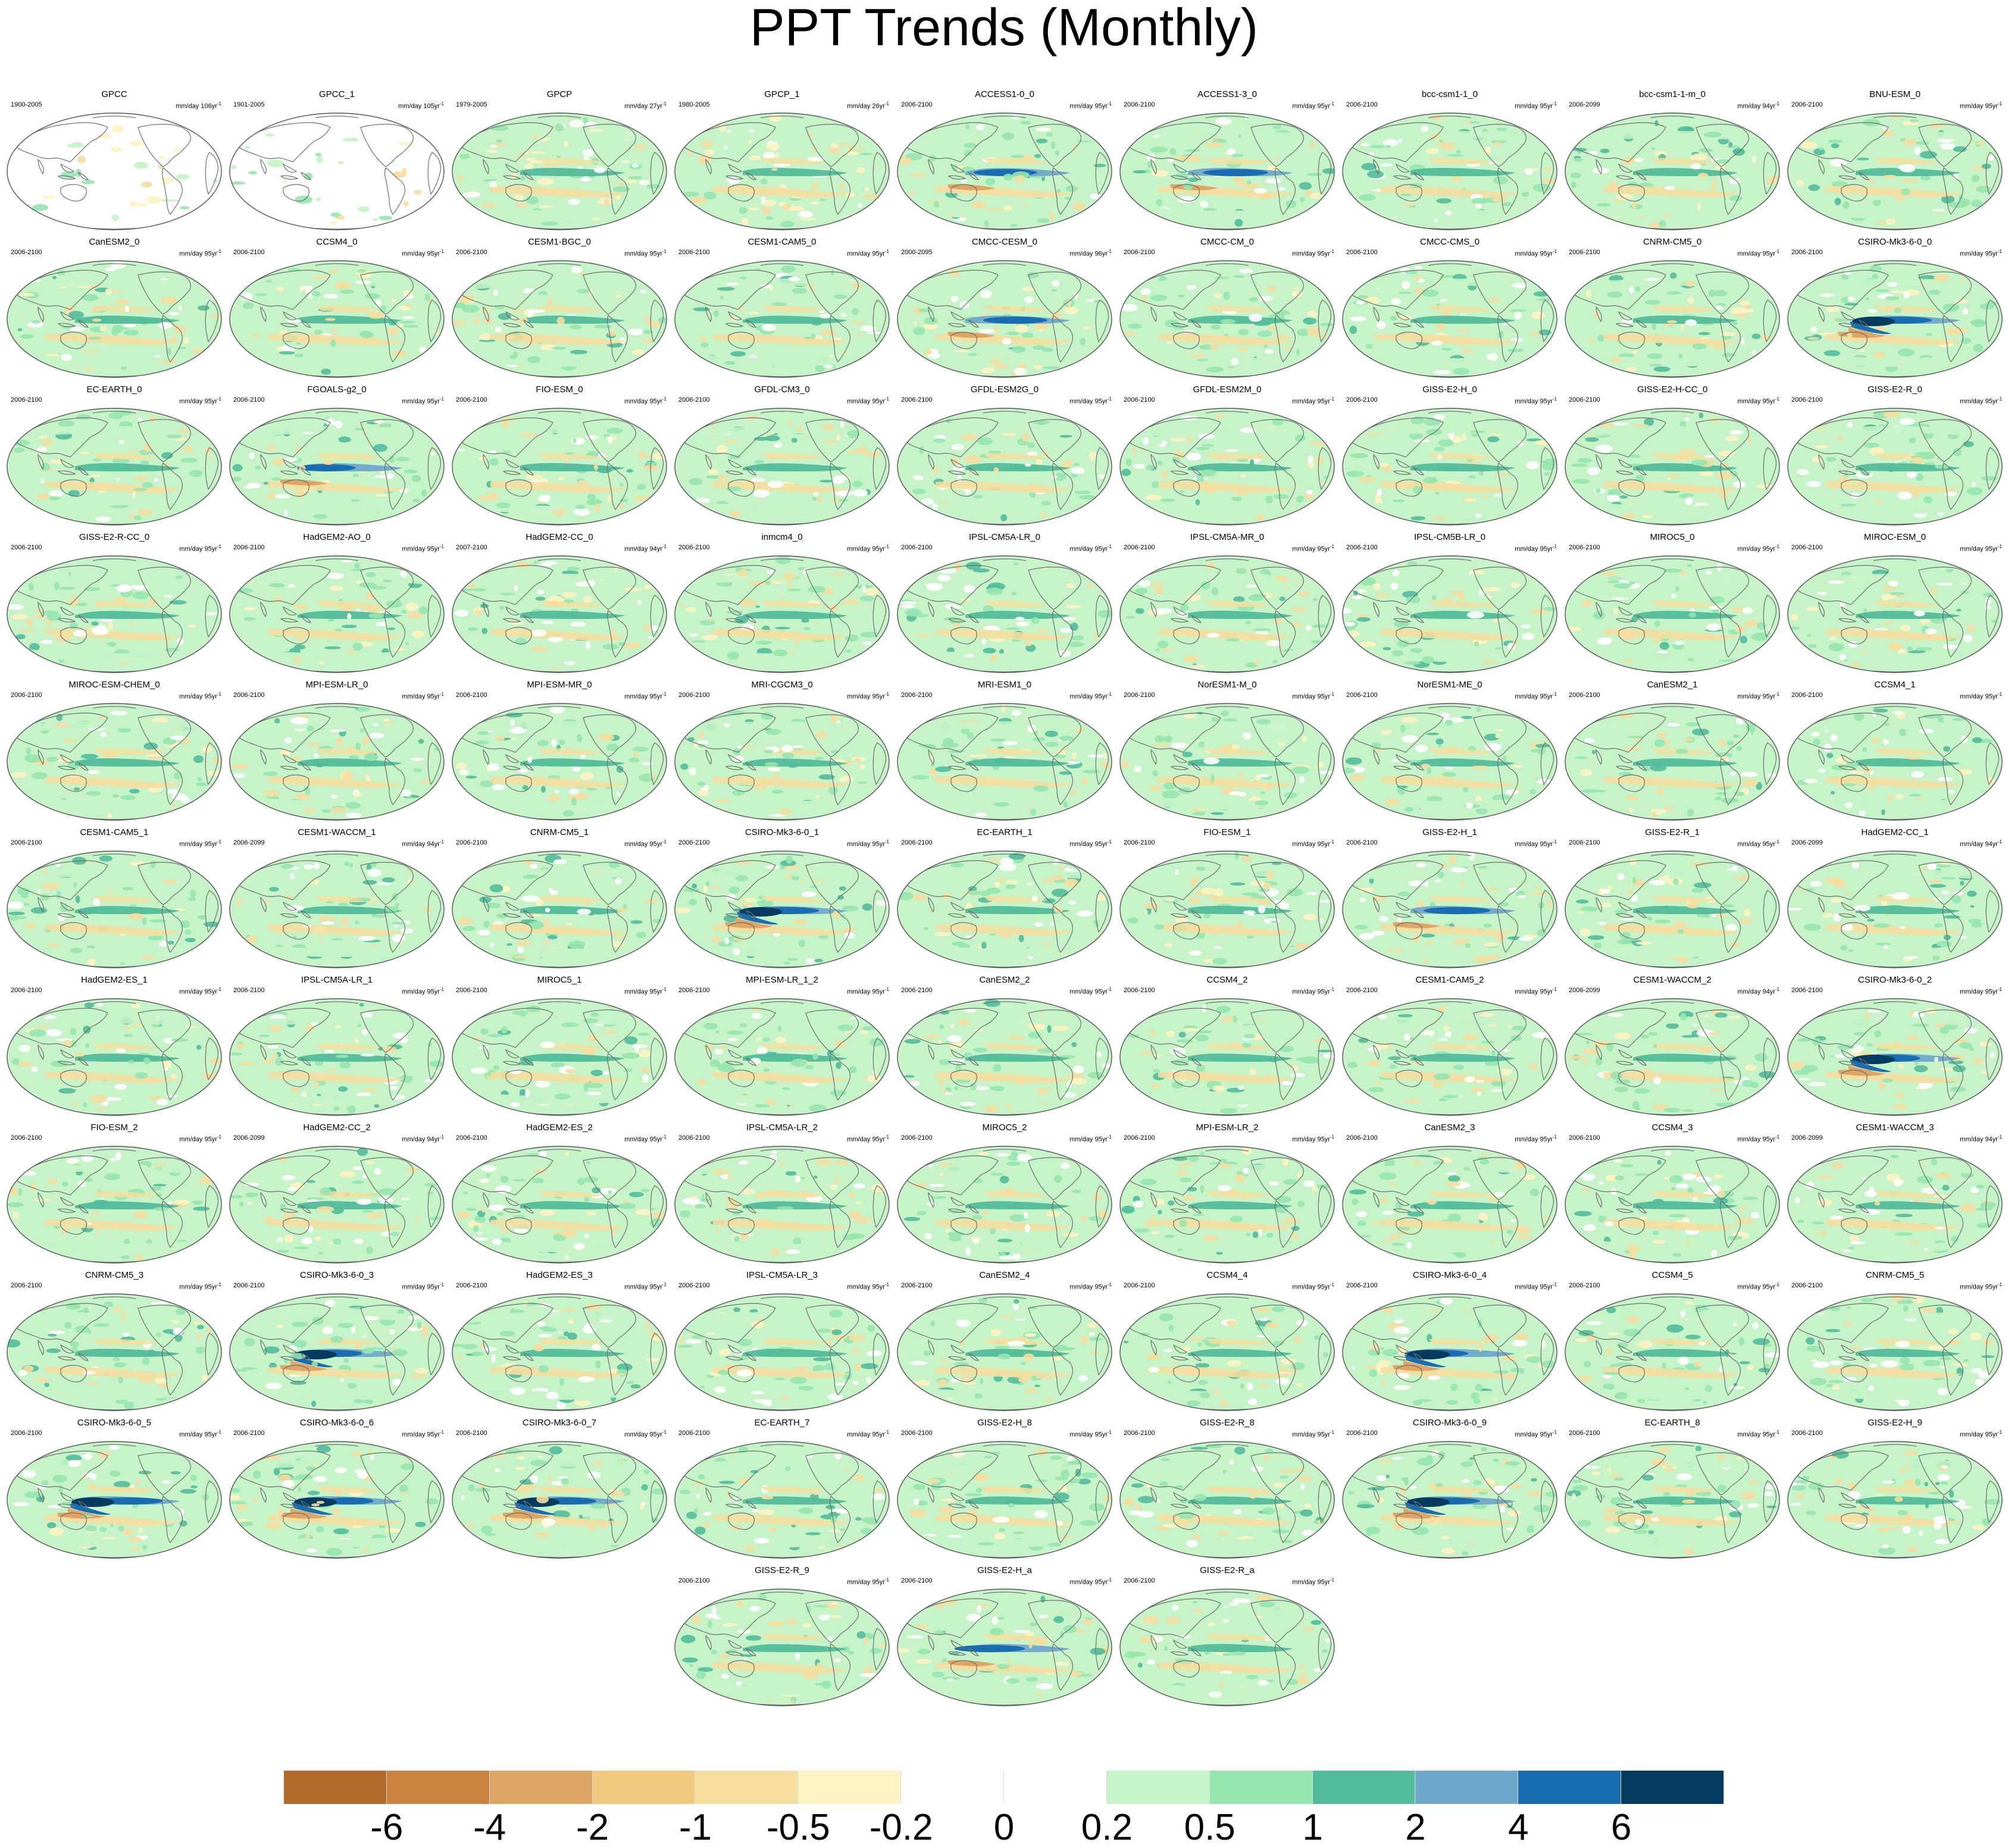  I want to click on panel-units: mm/day 105yr-1, so click(421, 105).